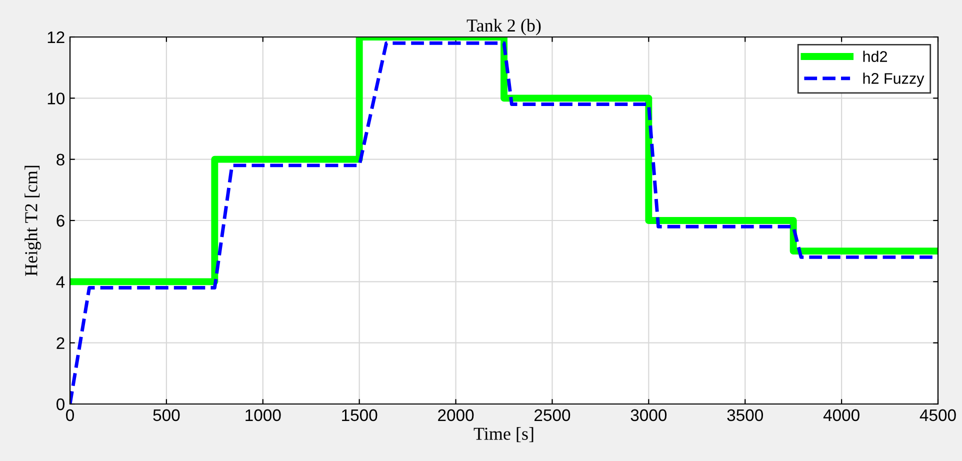  I want to click on y-axis-title: Height T2 [cm], so click(33, 221).